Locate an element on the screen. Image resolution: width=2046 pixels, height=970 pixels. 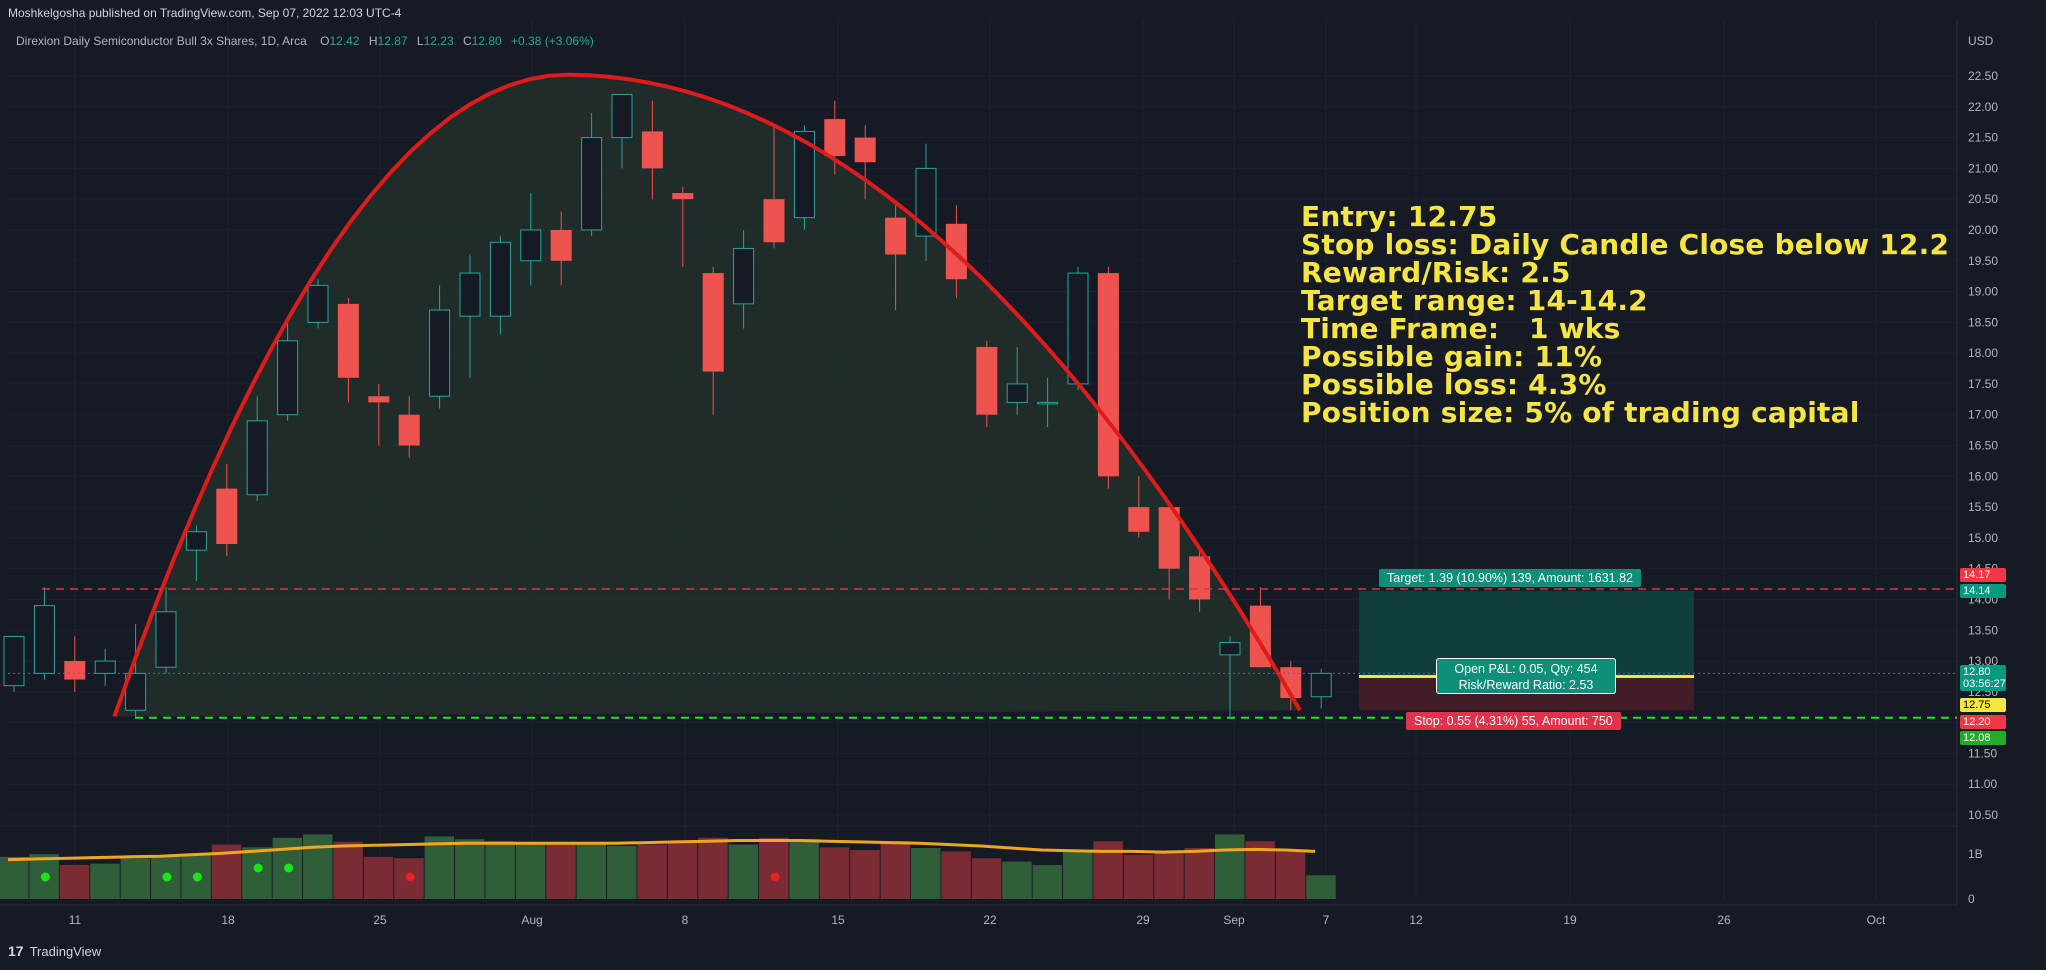
tradingview-brand: 17 TradingView is located at coordinates (54, 951).